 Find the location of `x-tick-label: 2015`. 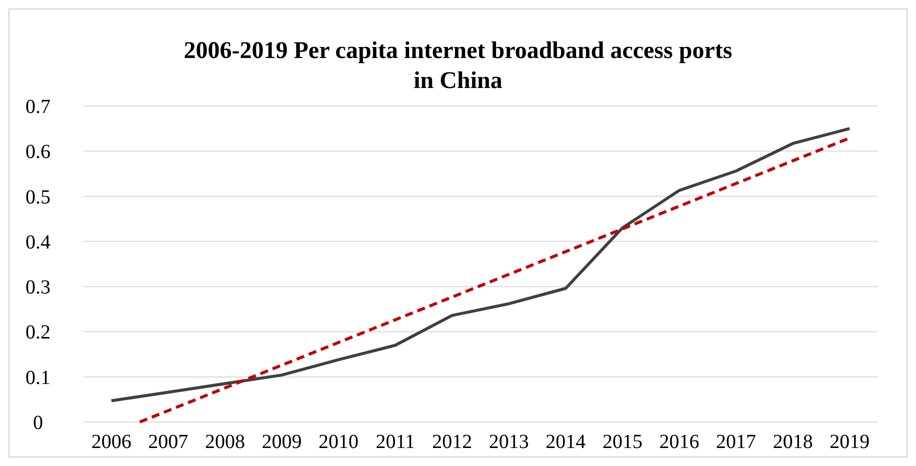

x-tick-label: 2015 is located at coordinates (622, 442).